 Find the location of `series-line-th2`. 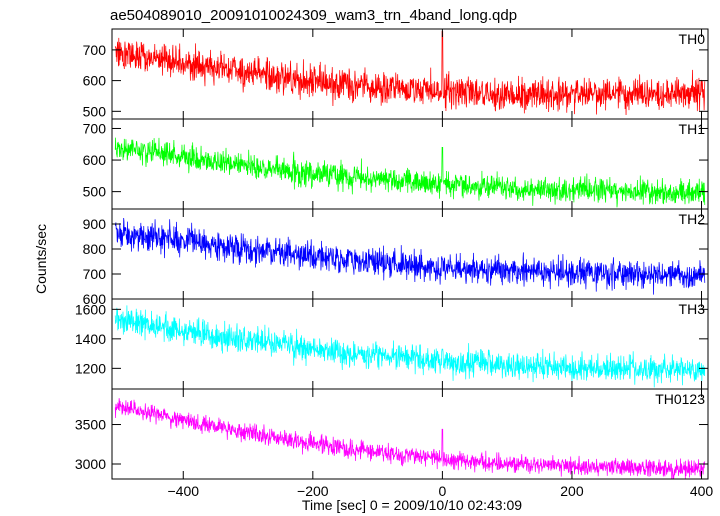

series-line-th2 is located at coordinates (410, 256).